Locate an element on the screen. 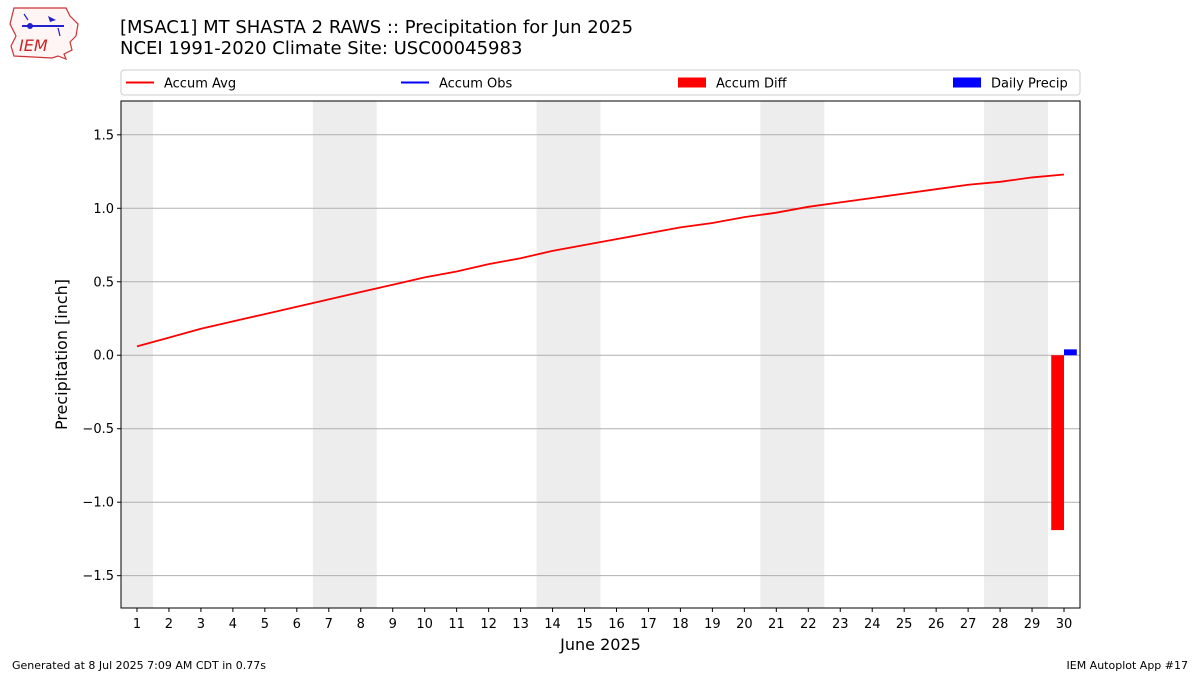  x-tick-label: 18 is located at coordinates (680, 624).